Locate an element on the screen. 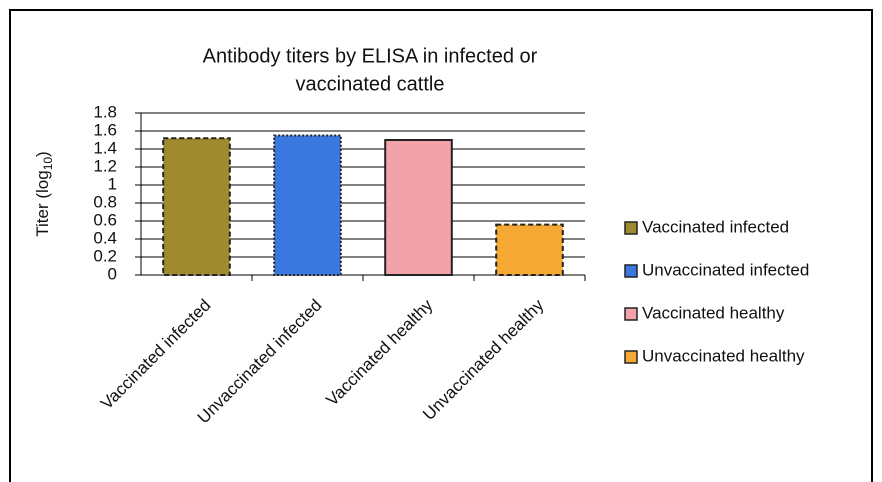  legend-label: Unvaccinated infected is located at coordinates (725, 269).